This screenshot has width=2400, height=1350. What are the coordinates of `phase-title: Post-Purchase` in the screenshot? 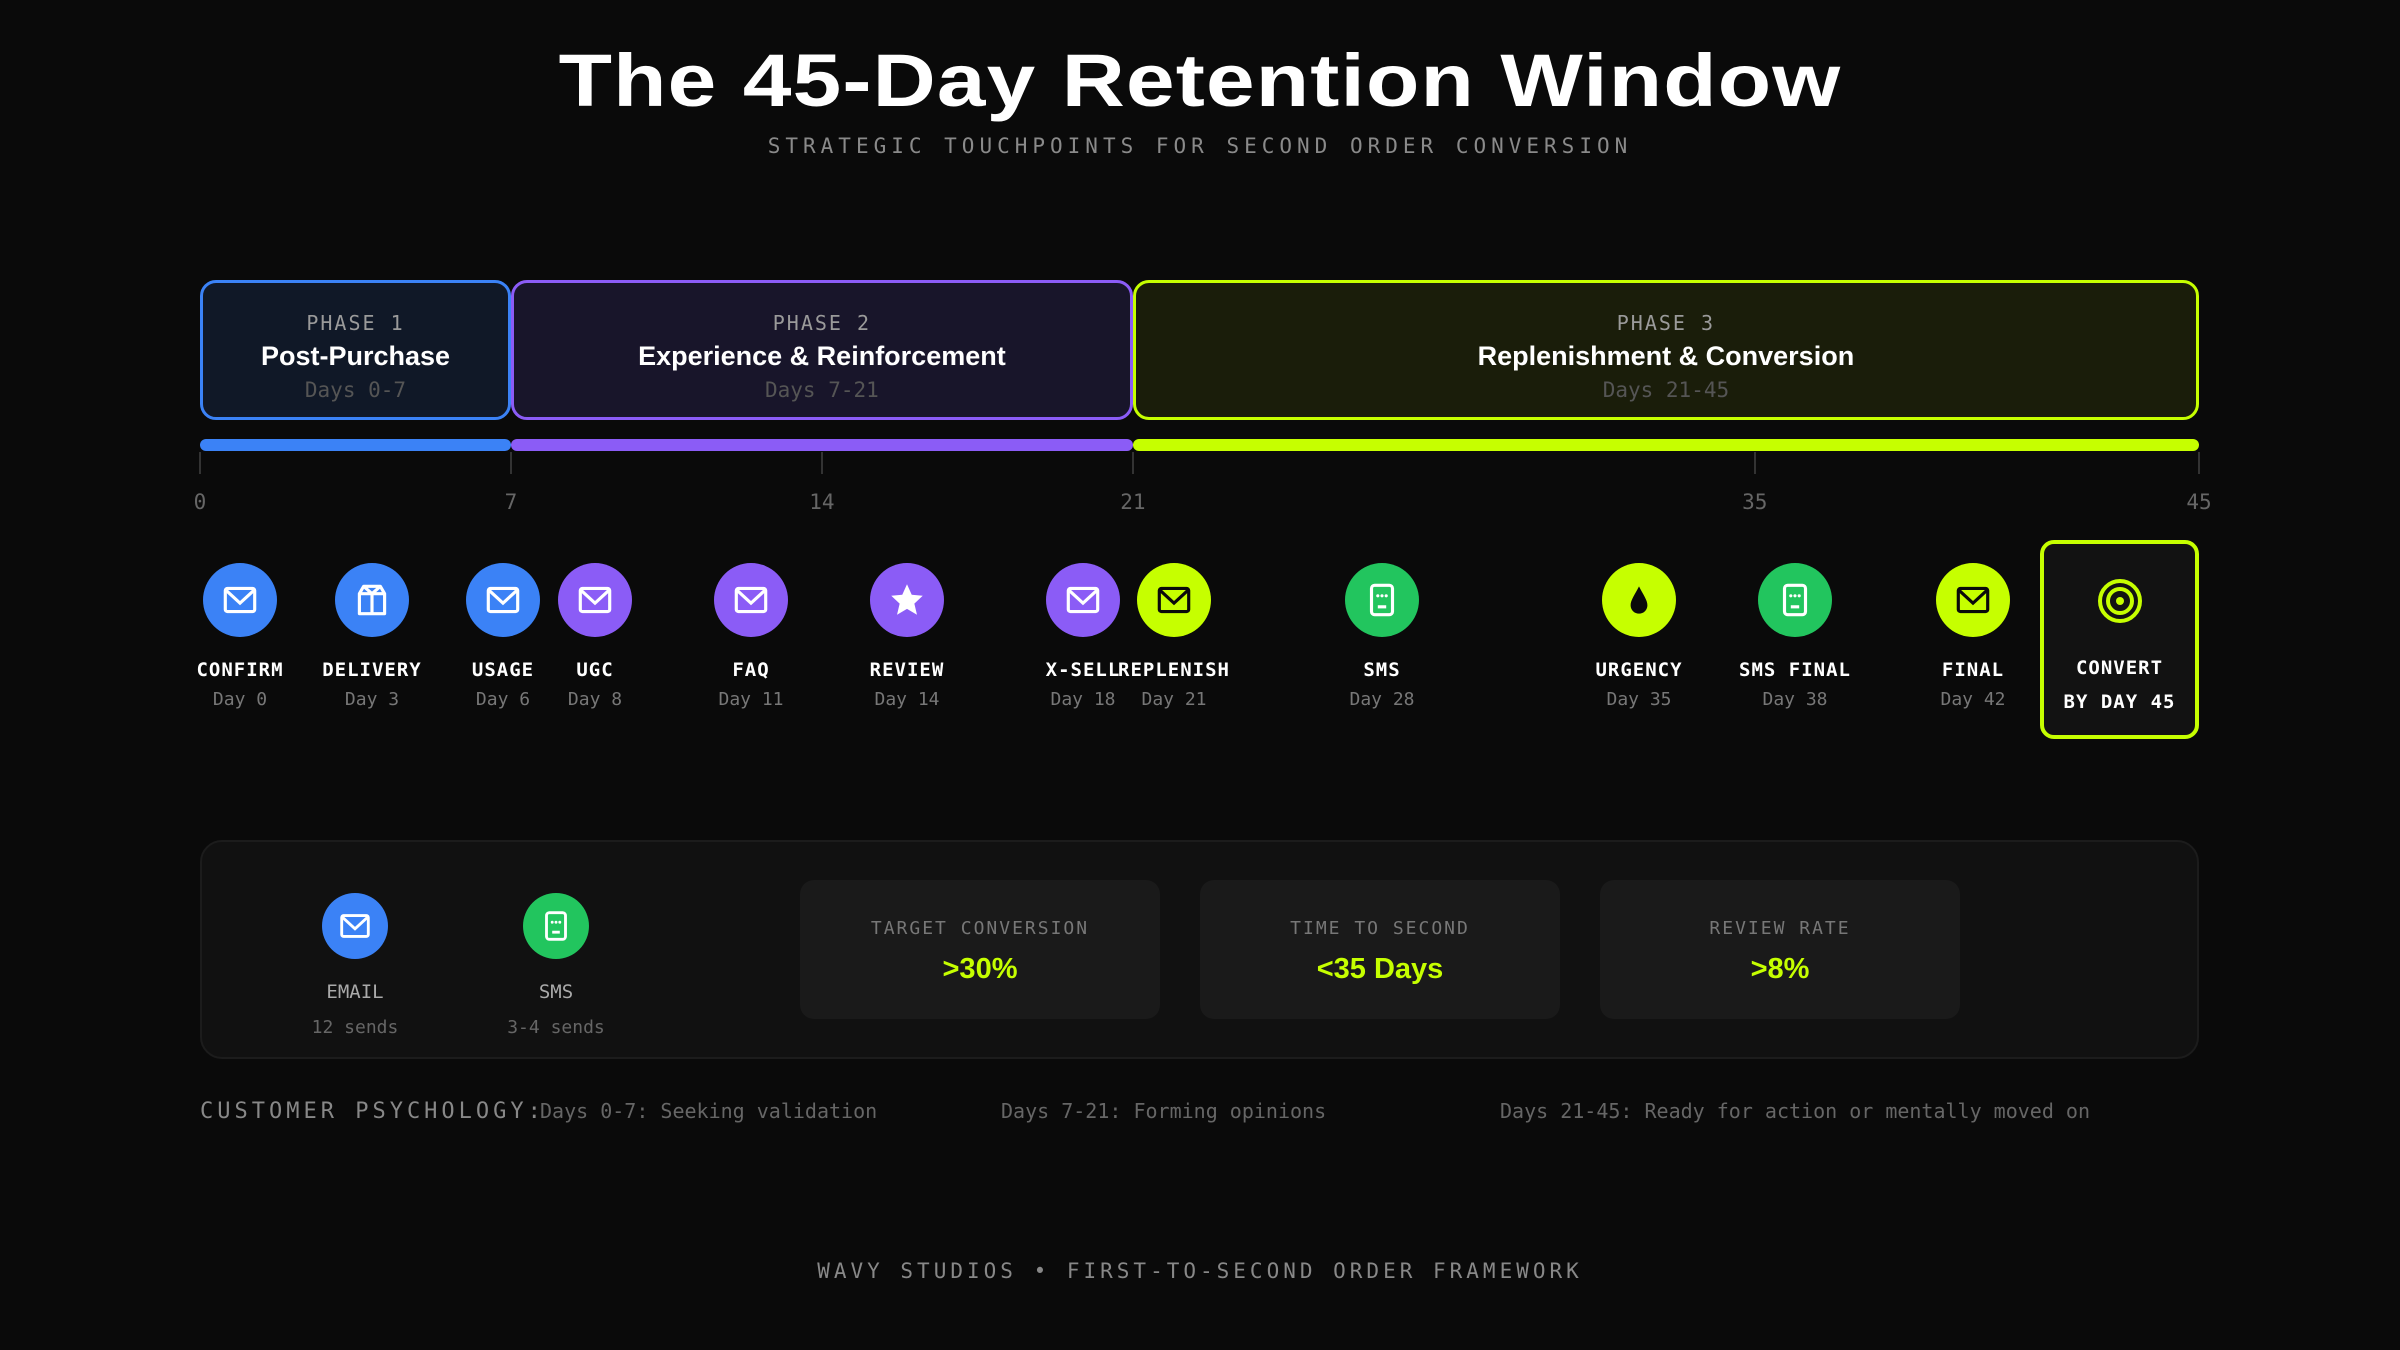 It's located at (355, 356).